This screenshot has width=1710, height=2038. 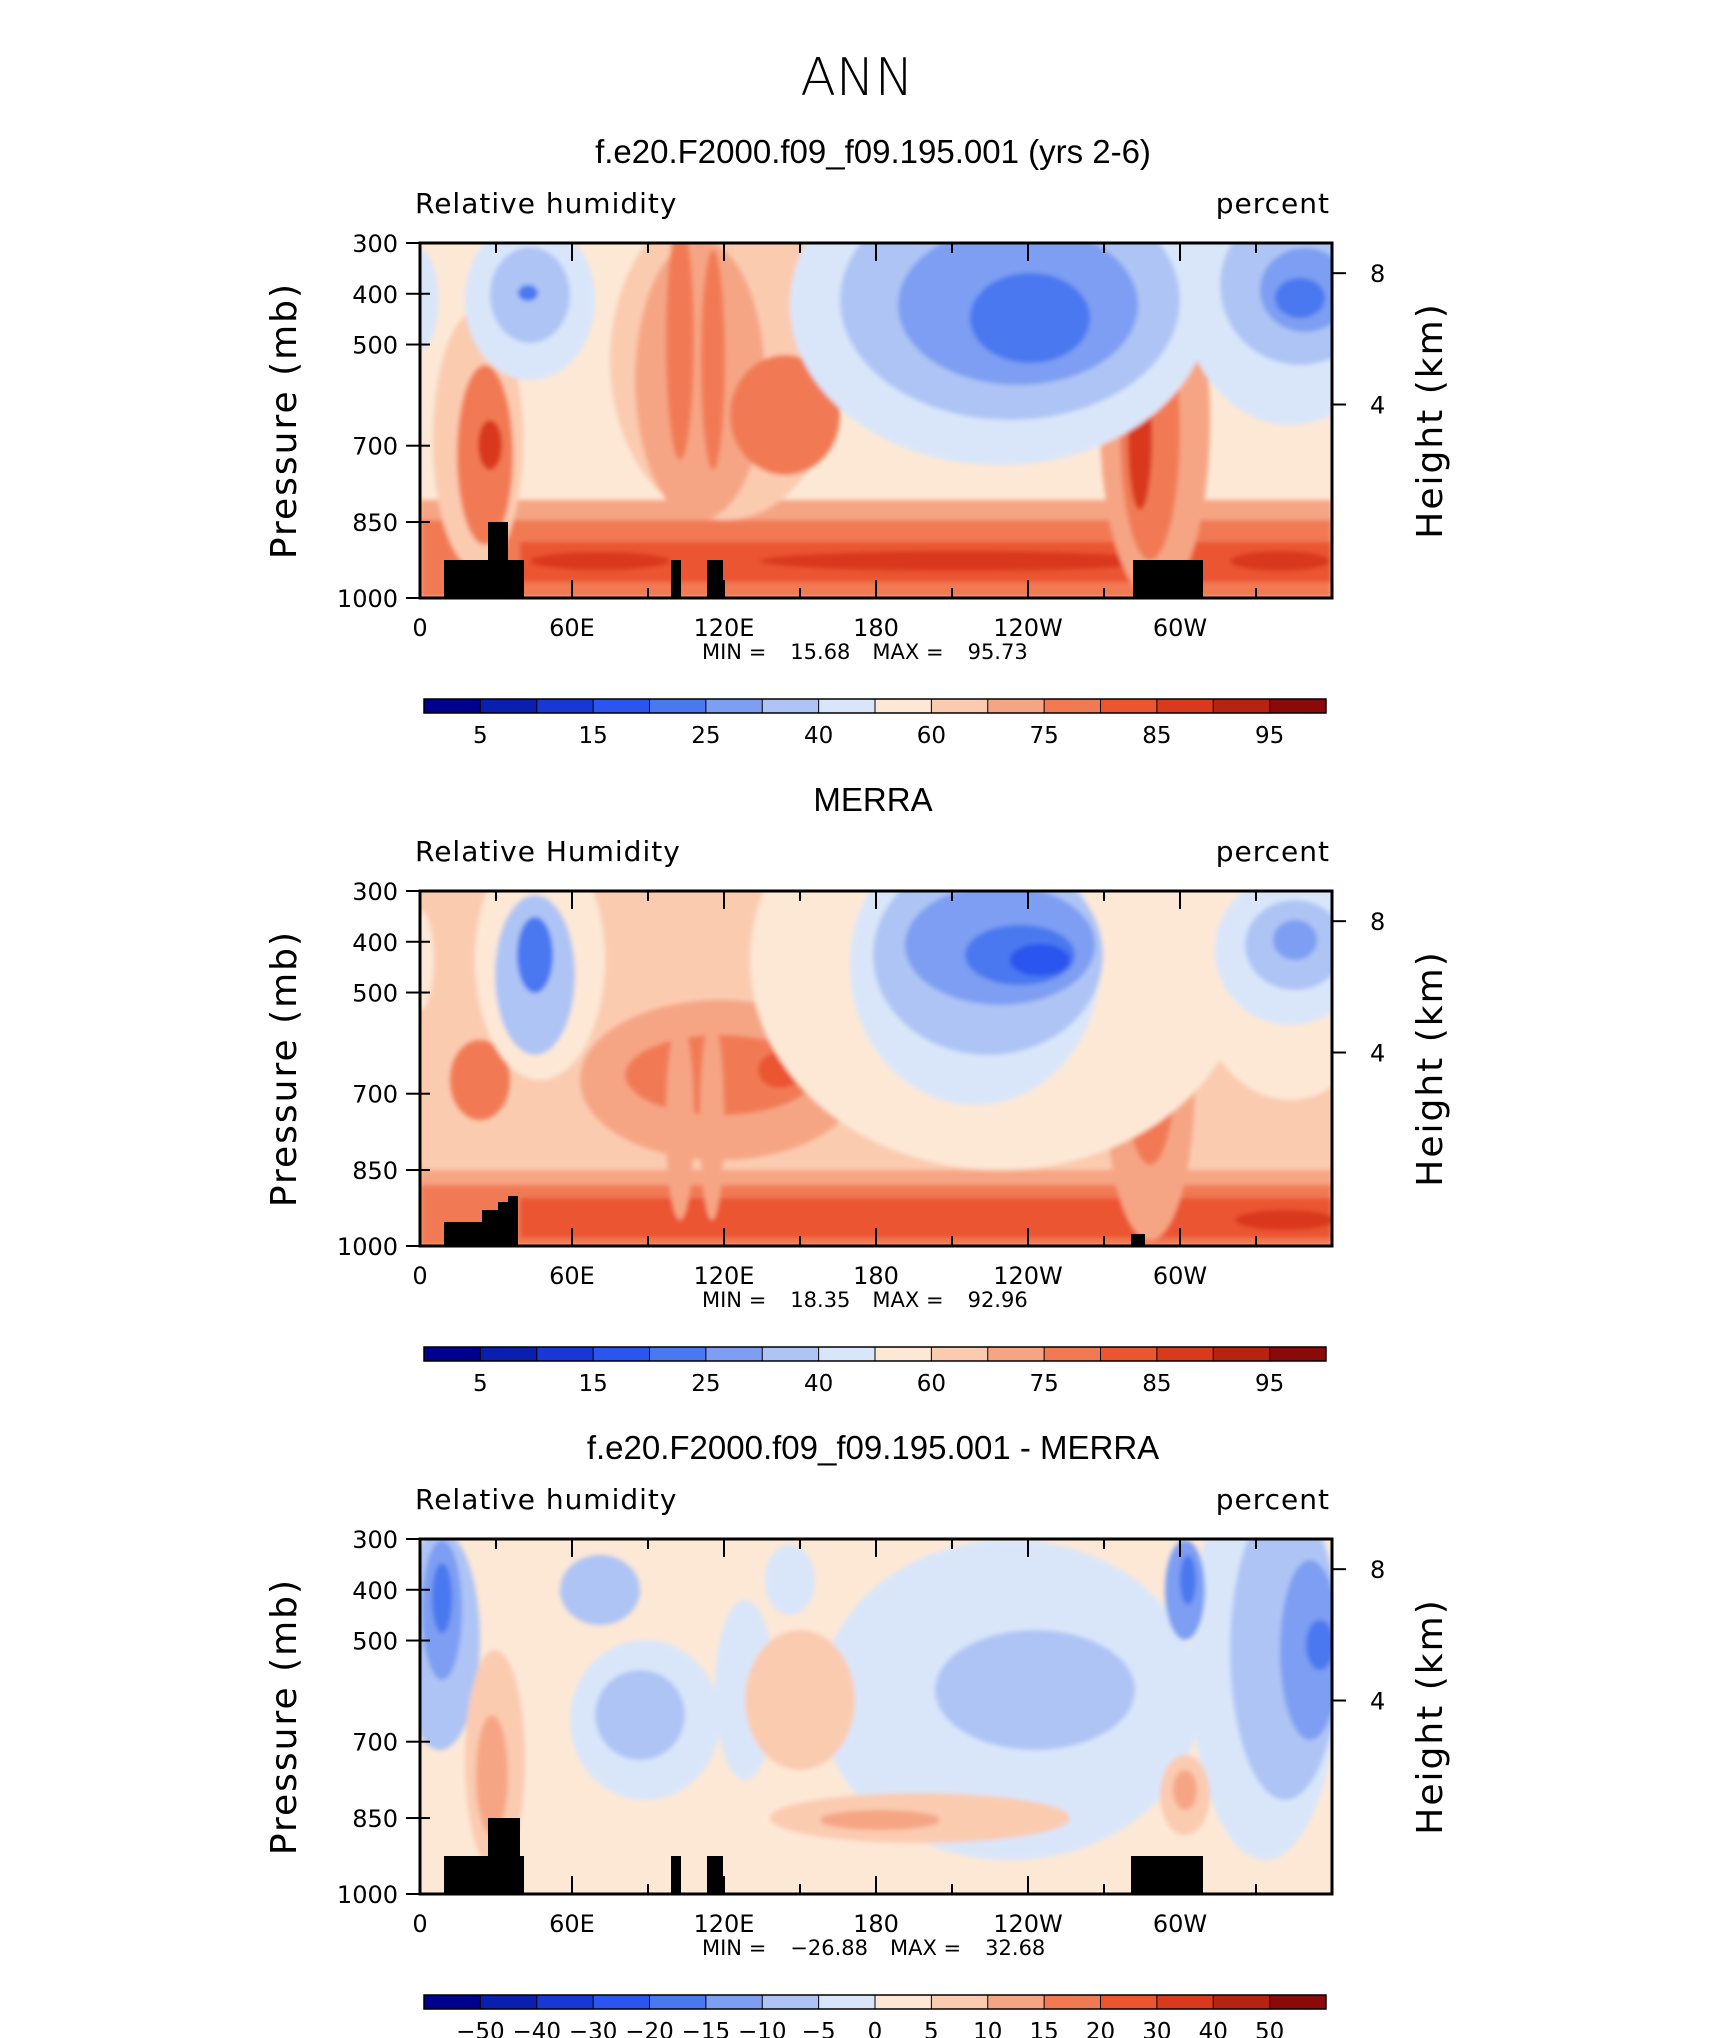 What do you see at coordinates (872, 799) in the screenshot?
I see `panel-title: MERRA` at bounding box center [872, 799].